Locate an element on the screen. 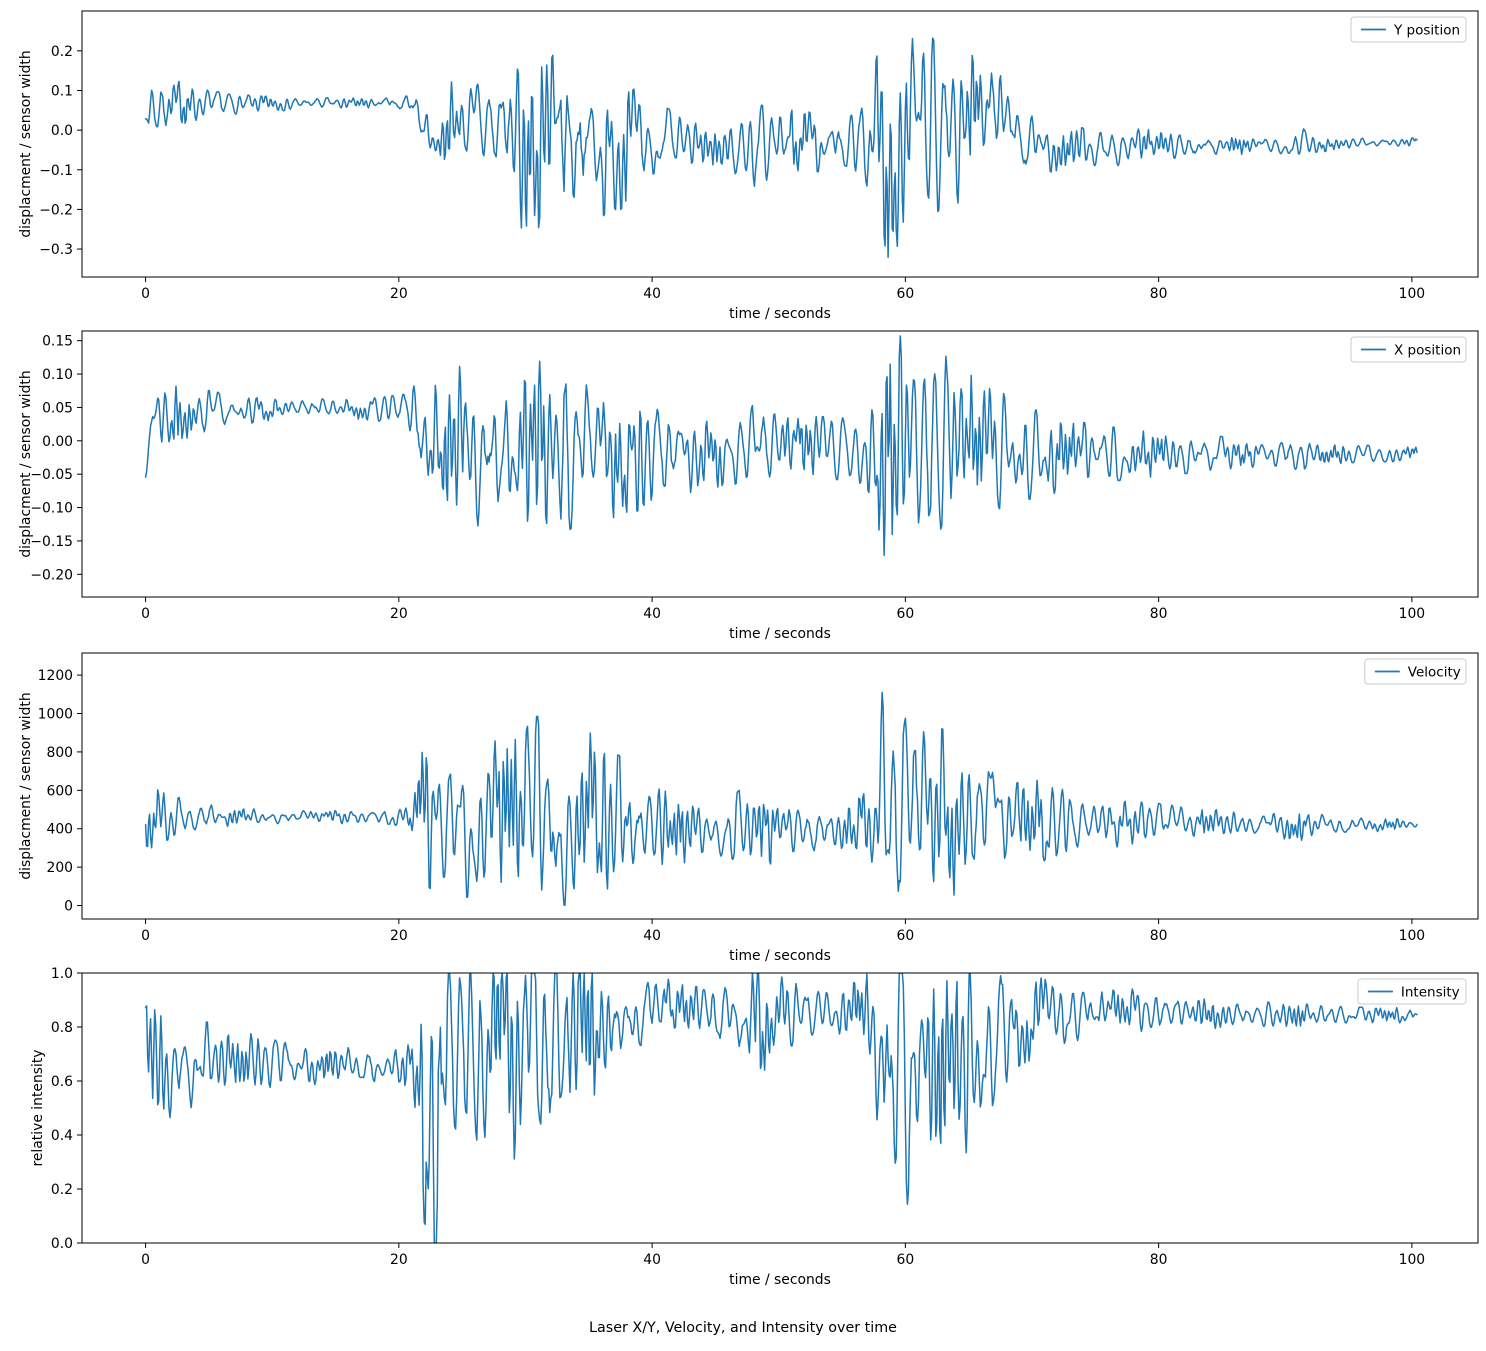 Image resolution: width=1486 pixels, height=1351 pixels. series-line-x-position is located at coordinates (781, 446).